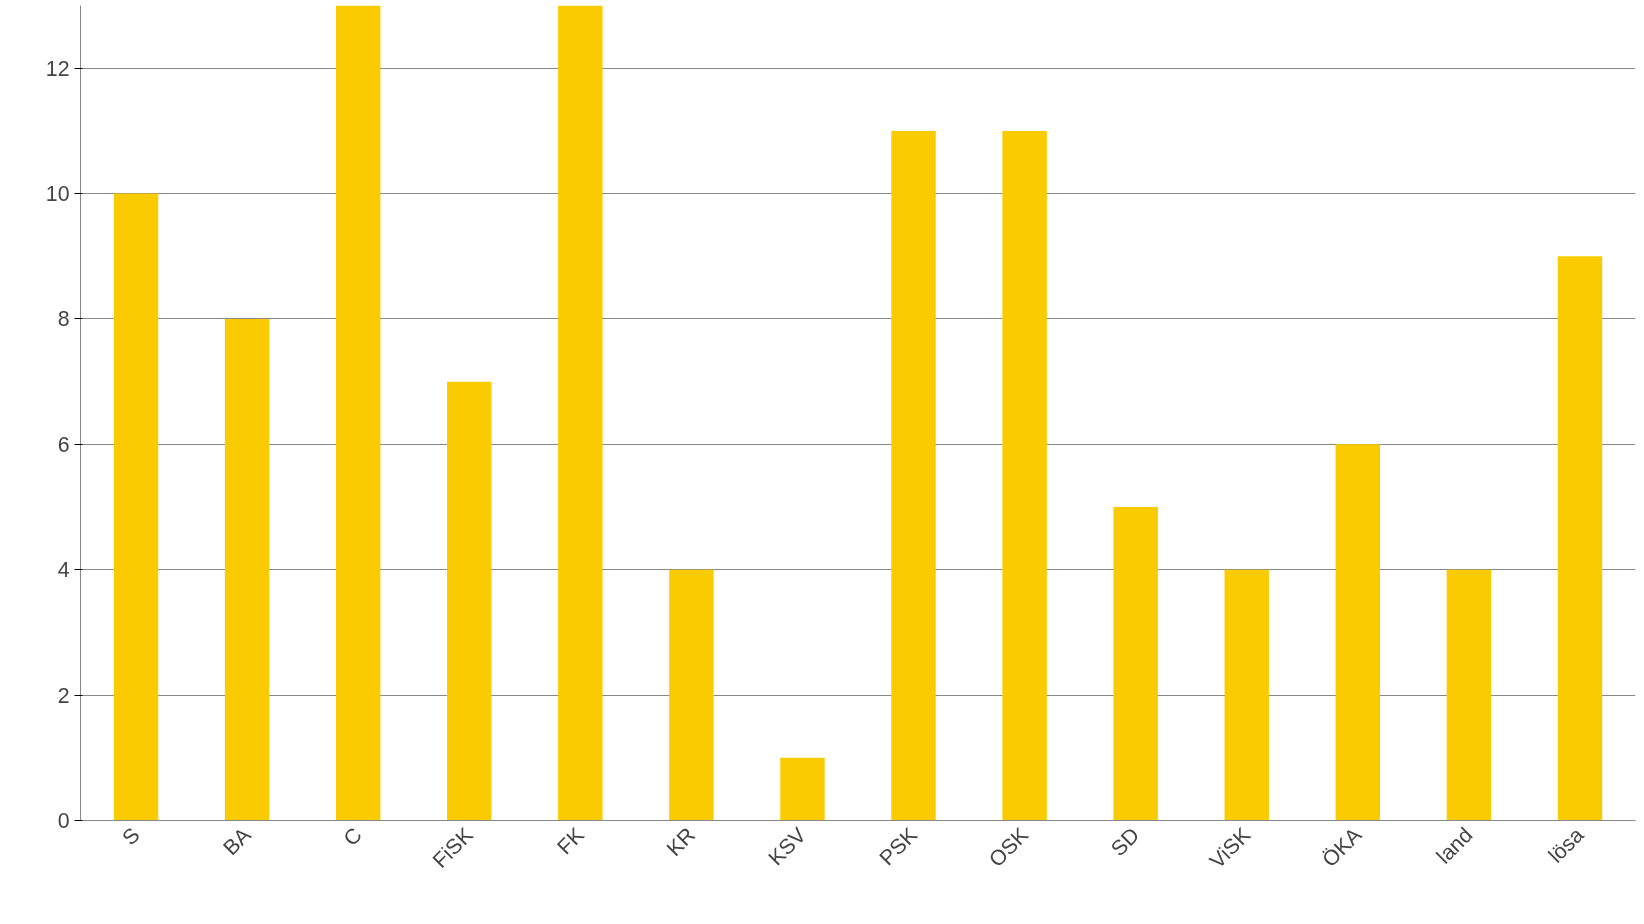  What do you see at coordinates (237, 841) in the screenshot?
I see `x-tick-label: BA` at bounding box center [237, 841].